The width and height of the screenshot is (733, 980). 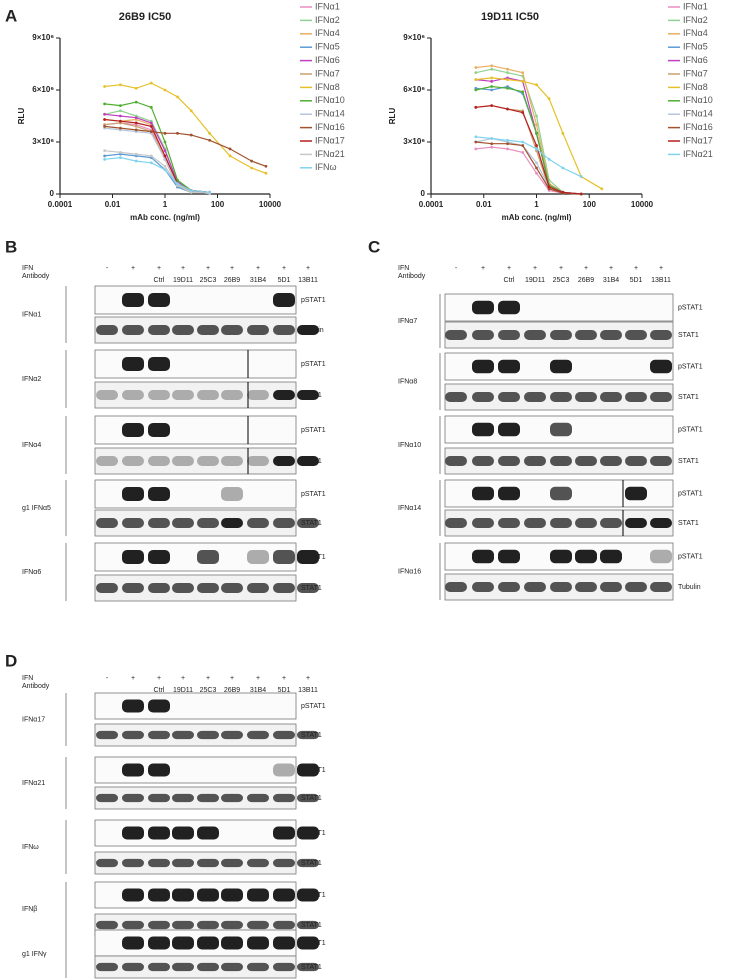 What do you see at coordinates (311, 523) in the screenshot?
I see `band-label: STAT1` at bounding box center [311, 523].